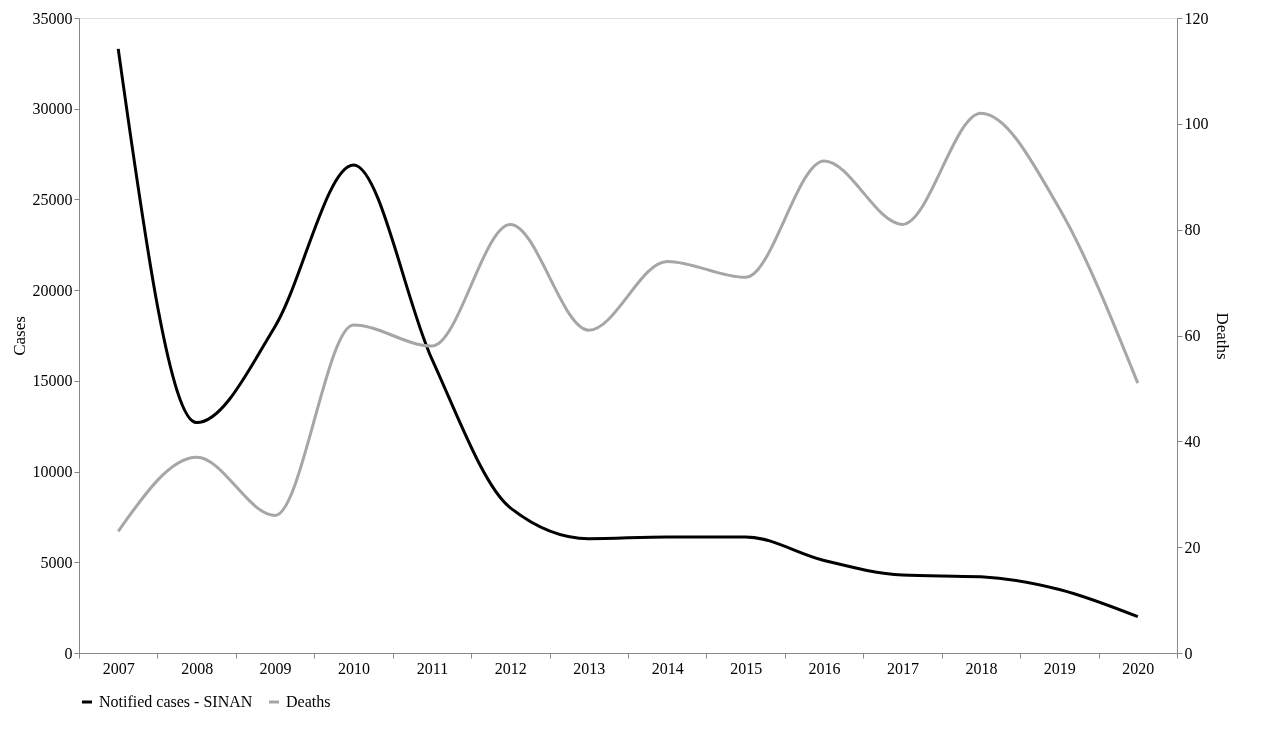 The height and width of the screenshot is (742, 1282). Describe the element at coordinates (275, 668) in the screenshot. I see `x-tick-label: 2009` at that location.